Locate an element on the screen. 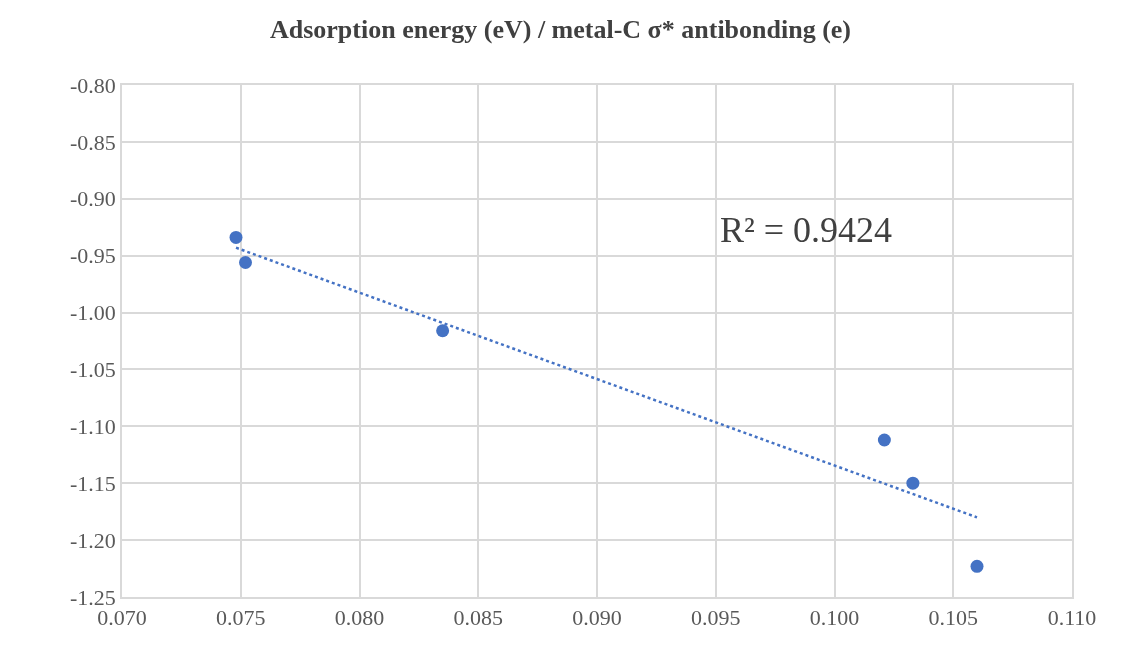  y-tick-label: -1.00 is located at coordinates (93, 313).